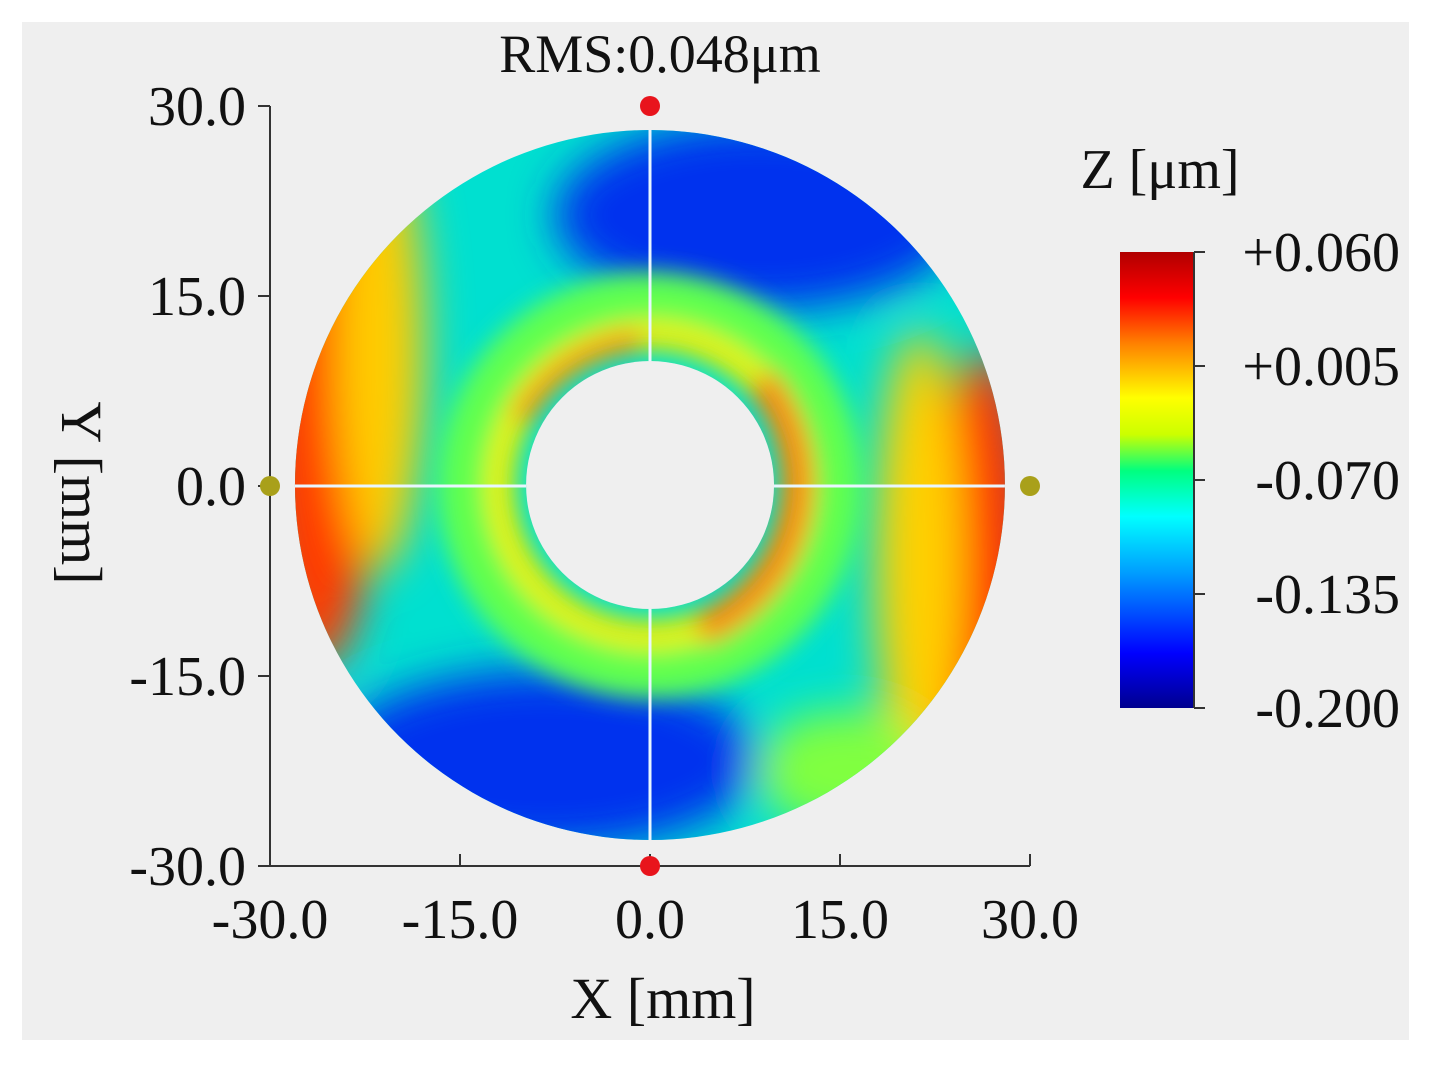  What do you see at coordinates (270, 920) in the screenshot?
I see `x-tick-label: -30.0` at bounding box center [270, 920].